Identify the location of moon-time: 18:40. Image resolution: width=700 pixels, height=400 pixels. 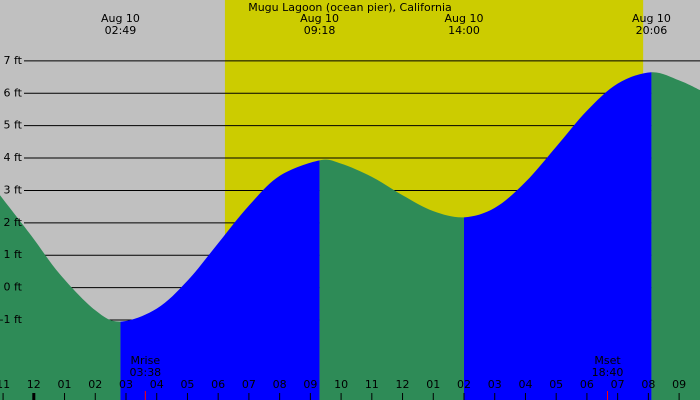
(608, 372).